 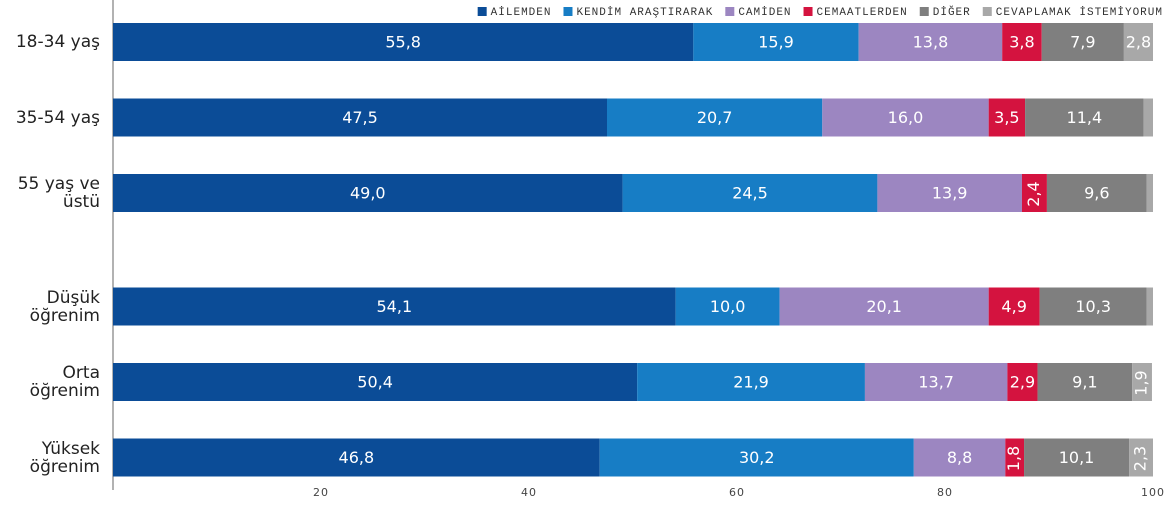 I want to click on data-label: 10,0, so click(x=728, y=306).